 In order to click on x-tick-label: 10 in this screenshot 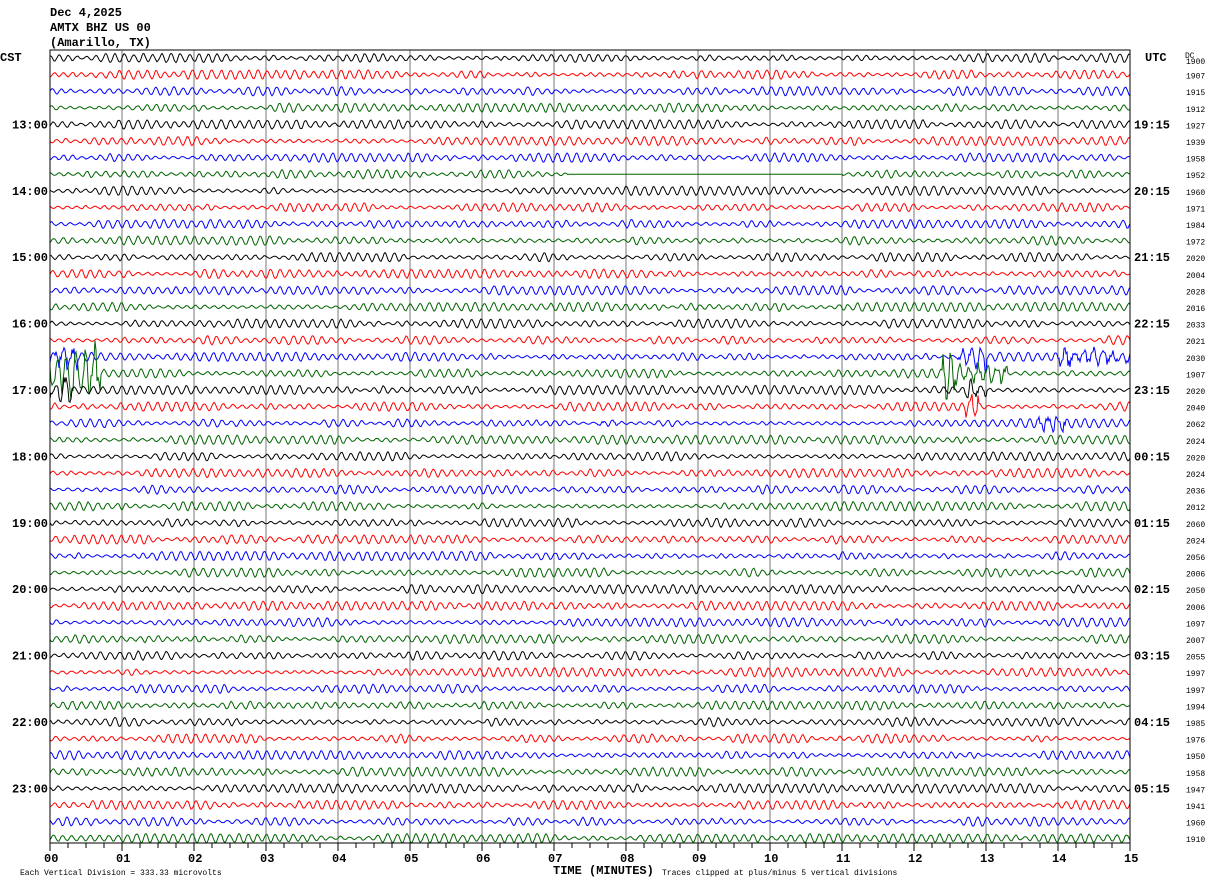, I will do `click(771, 859)`.